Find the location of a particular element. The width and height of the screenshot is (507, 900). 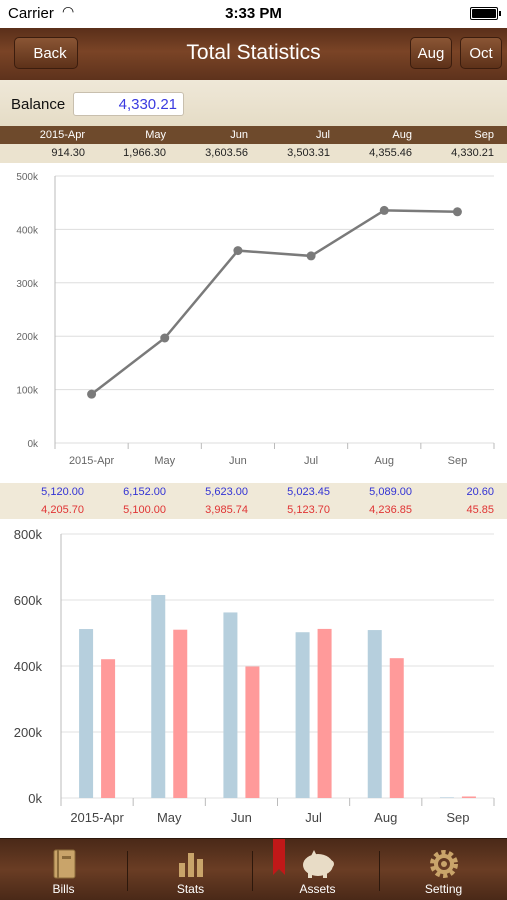

expense-cell: 45.85 is located at coordinates (480, 510).